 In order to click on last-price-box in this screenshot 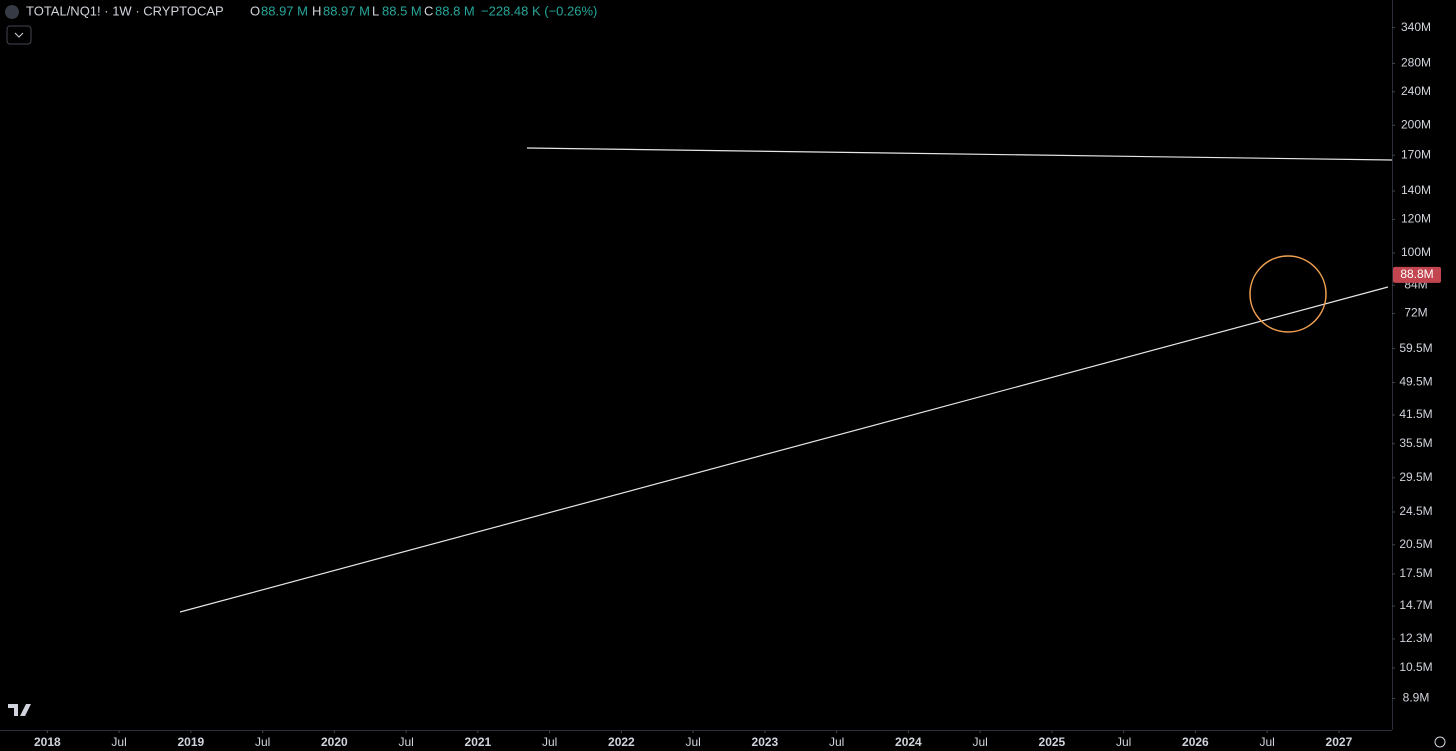, I will do `click(1417, 274)`.